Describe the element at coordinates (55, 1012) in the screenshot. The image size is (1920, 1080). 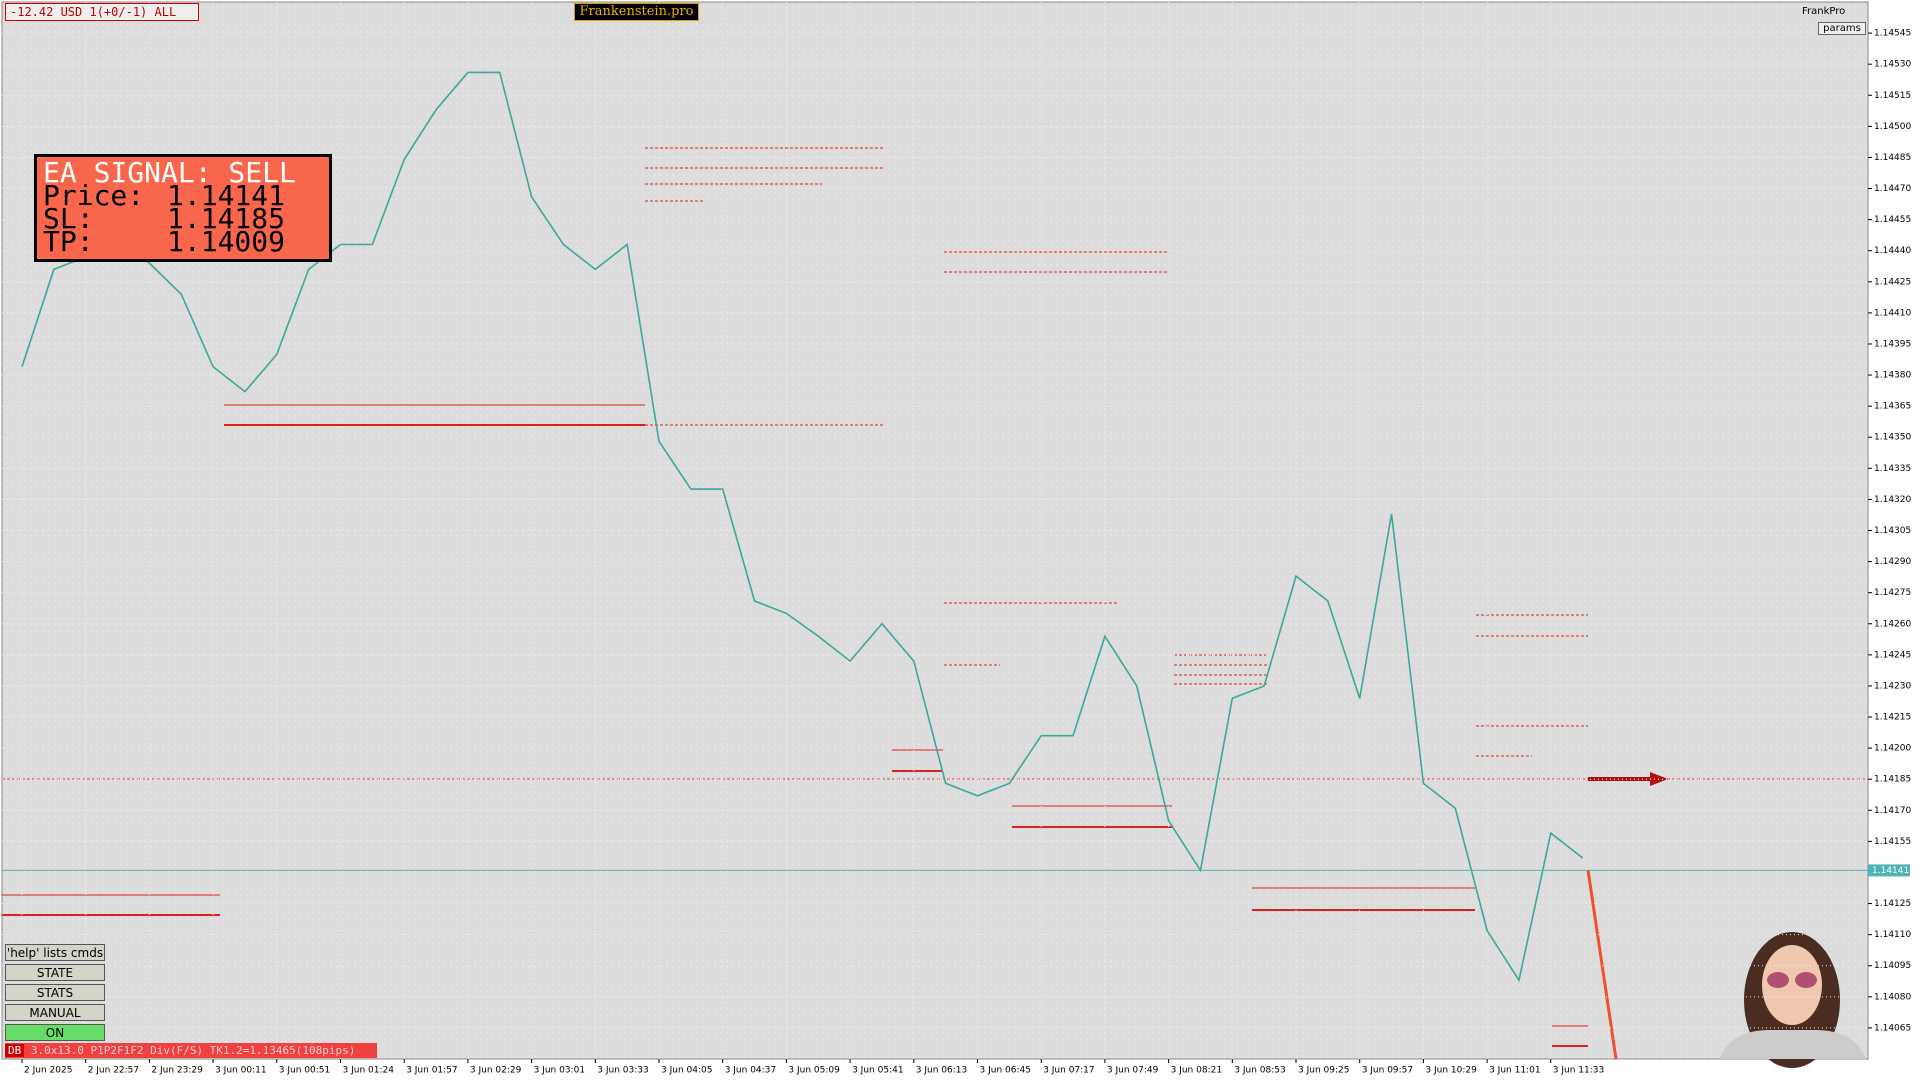
I see `manual-button: MANUAL` at that location.